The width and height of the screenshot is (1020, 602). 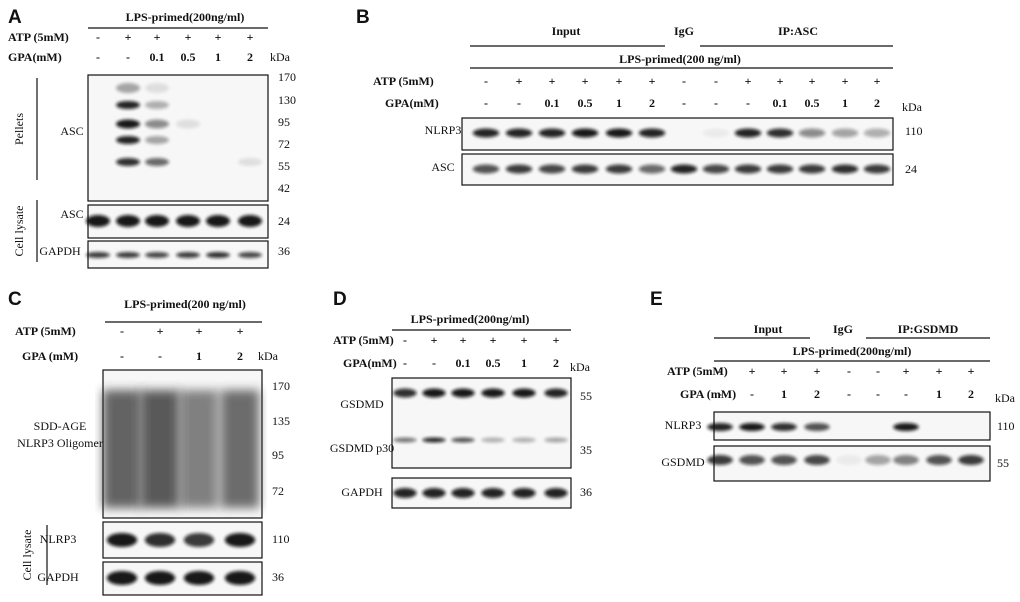 I want to click on column-header: IP:ASC, so click(x=798, y=31).